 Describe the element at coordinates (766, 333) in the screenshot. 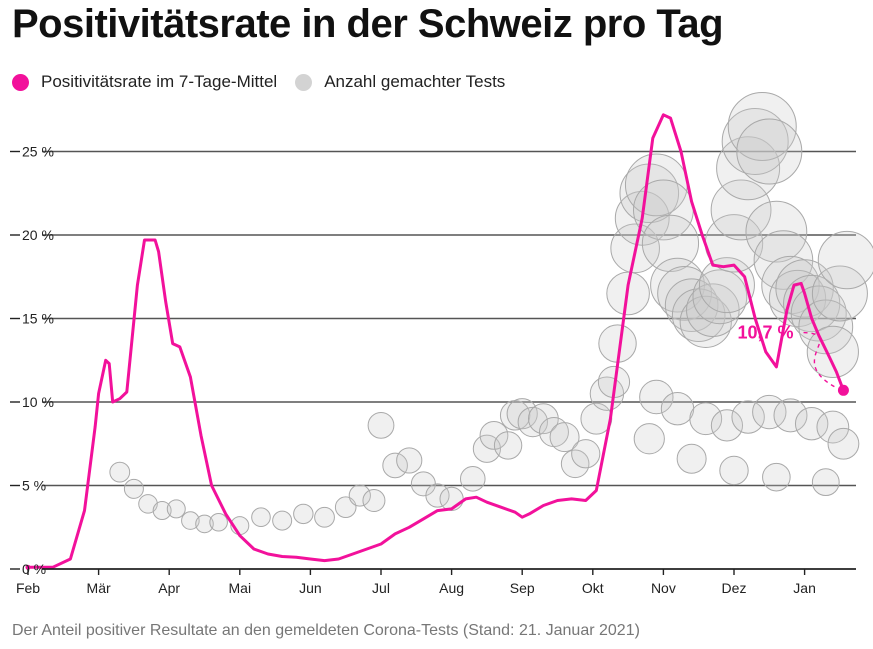

I see `latest-value-label: 10,7 %` at that location.